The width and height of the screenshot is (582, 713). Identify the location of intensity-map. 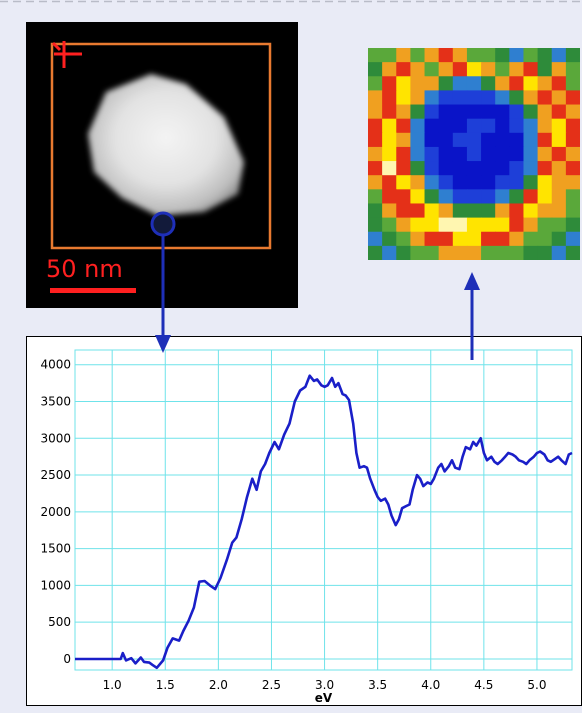
(474, 154).